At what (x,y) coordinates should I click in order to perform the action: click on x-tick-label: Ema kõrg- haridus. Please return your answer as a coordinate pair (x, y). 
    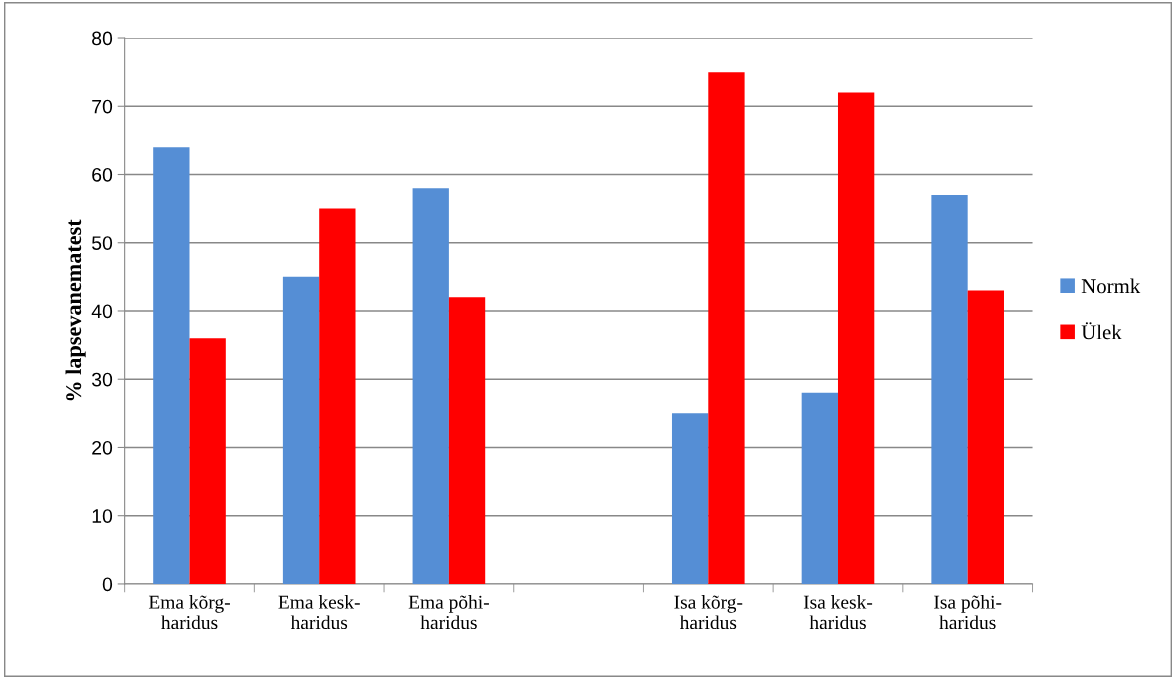
    Looking at the image, I should click on (189, 612).